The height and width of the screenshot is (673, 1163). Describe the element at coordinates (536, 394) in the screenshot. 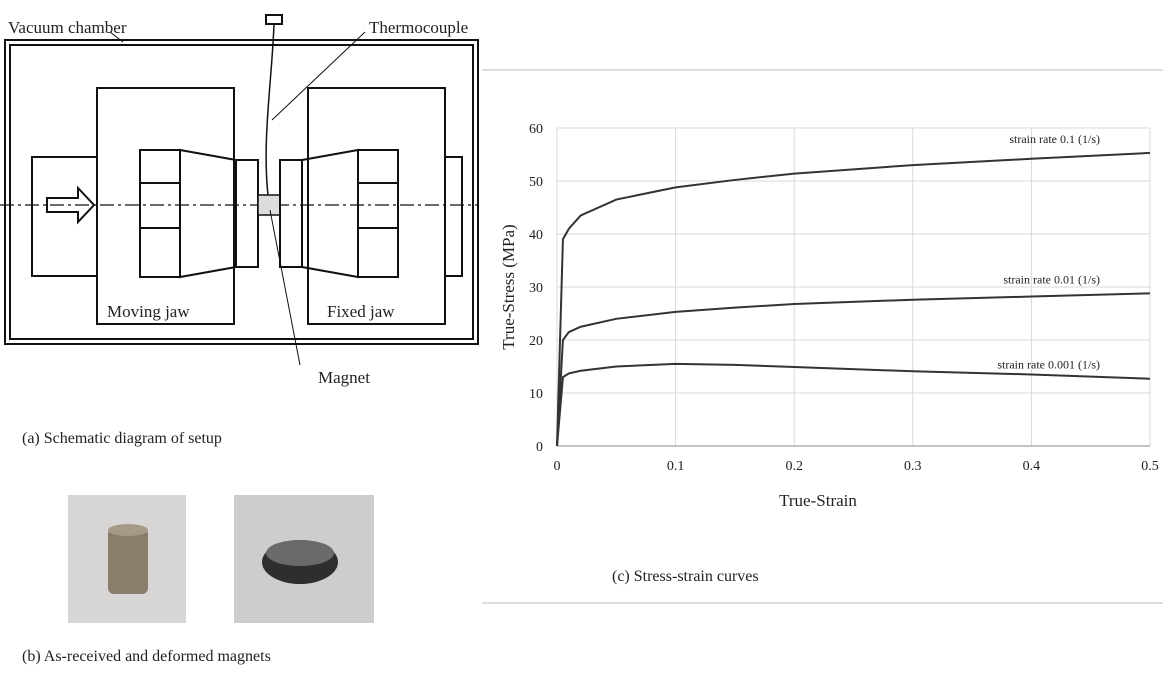

I see `y-tick-label: 10` at that location.